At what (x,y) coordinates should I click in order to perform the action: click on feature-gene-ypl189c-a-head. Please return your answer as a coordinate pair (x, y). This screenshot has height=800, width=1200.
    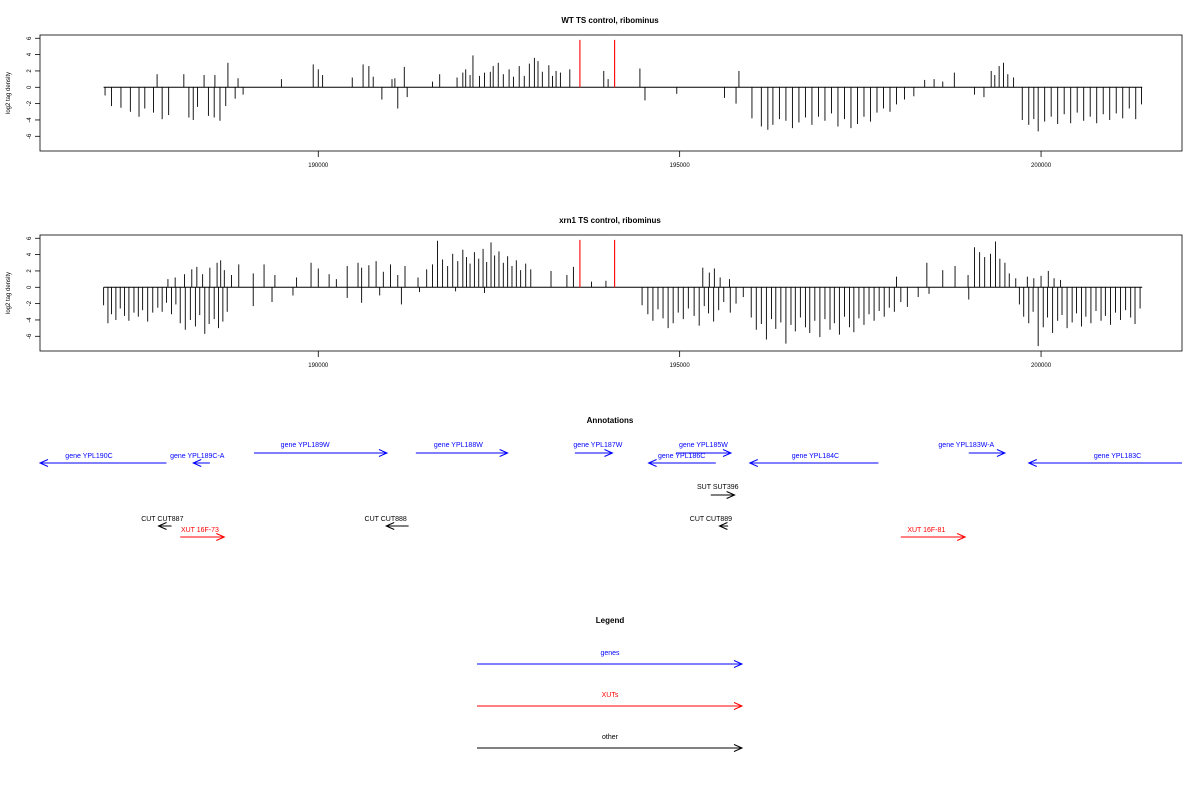
    Looking at the image, I should click on (196, 463).